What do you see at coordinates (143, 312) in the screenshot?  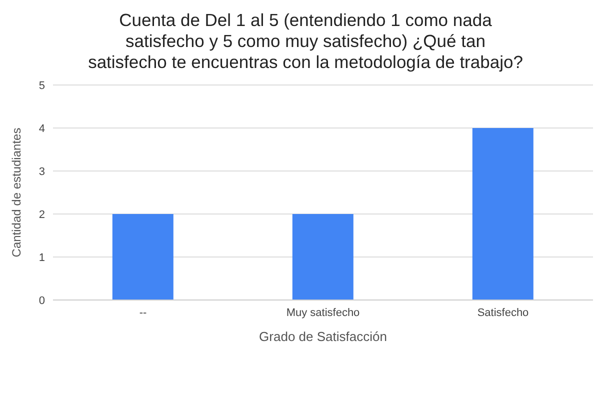 I see `x-tick-label: --` at bounding box center [143, 312].